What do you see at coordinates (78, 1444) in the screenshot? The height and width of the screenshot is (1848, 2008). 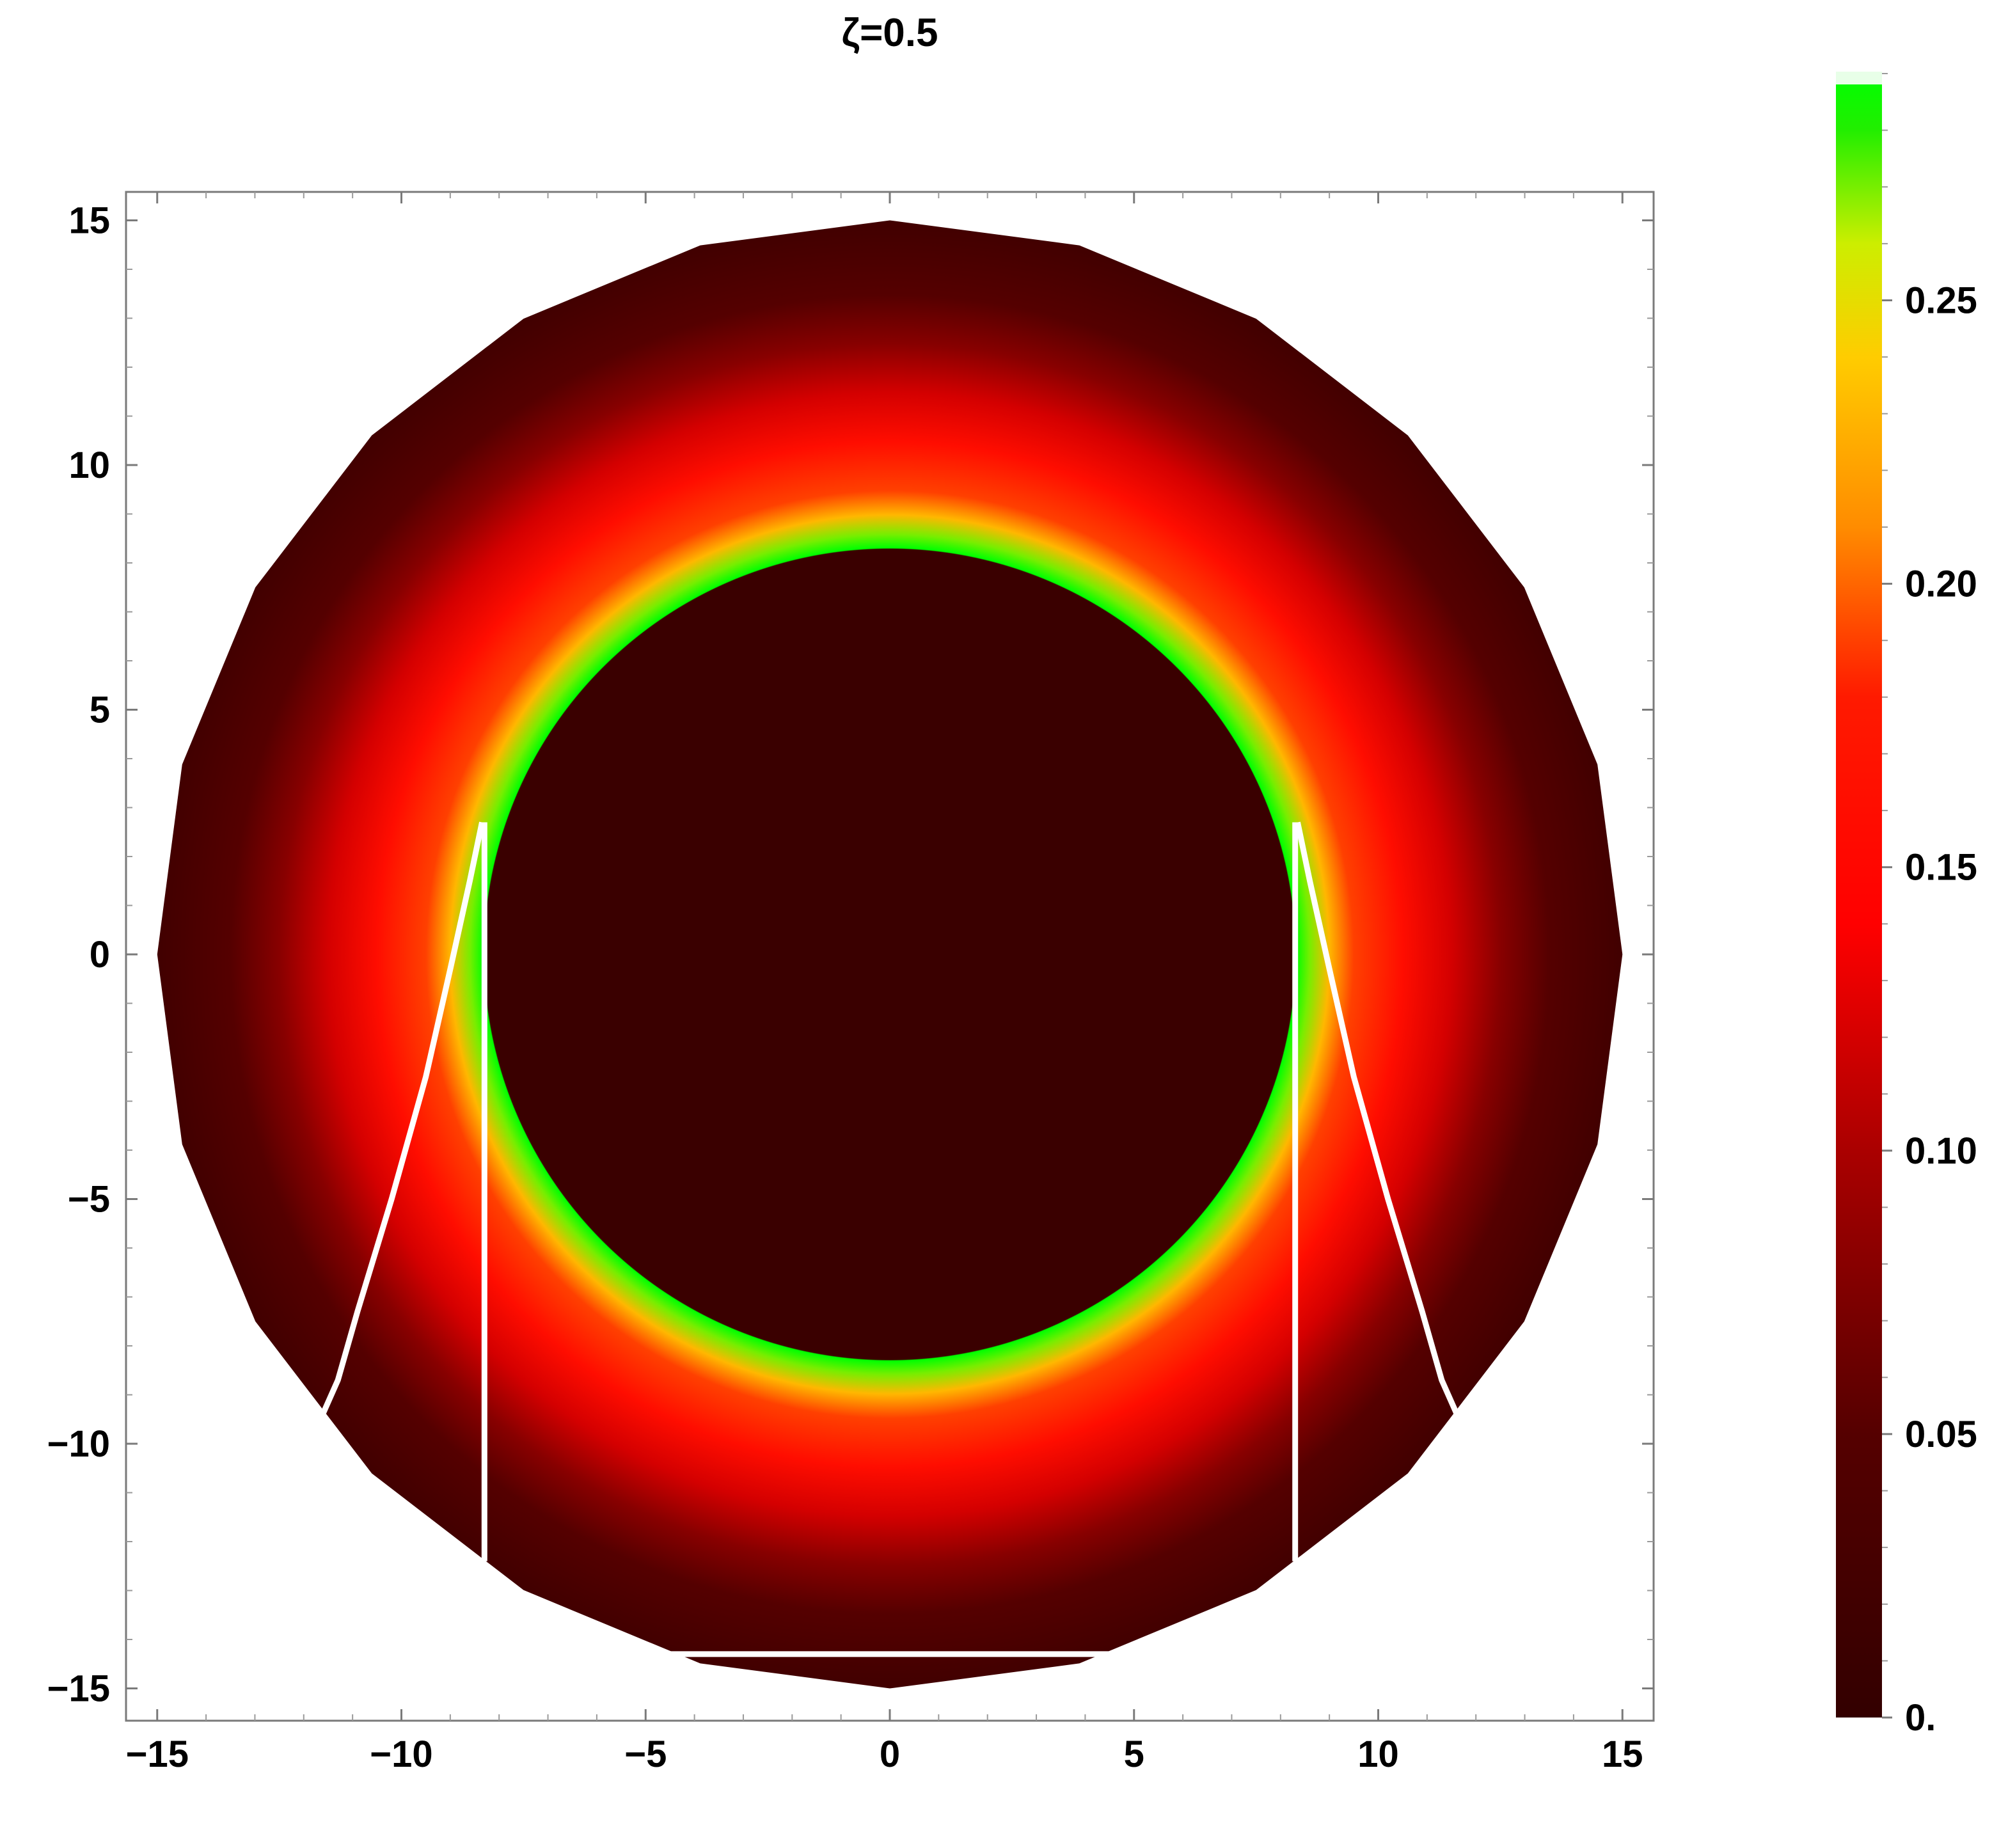 I see `y-tick-label: −10` at bounding box center [78, 1444].